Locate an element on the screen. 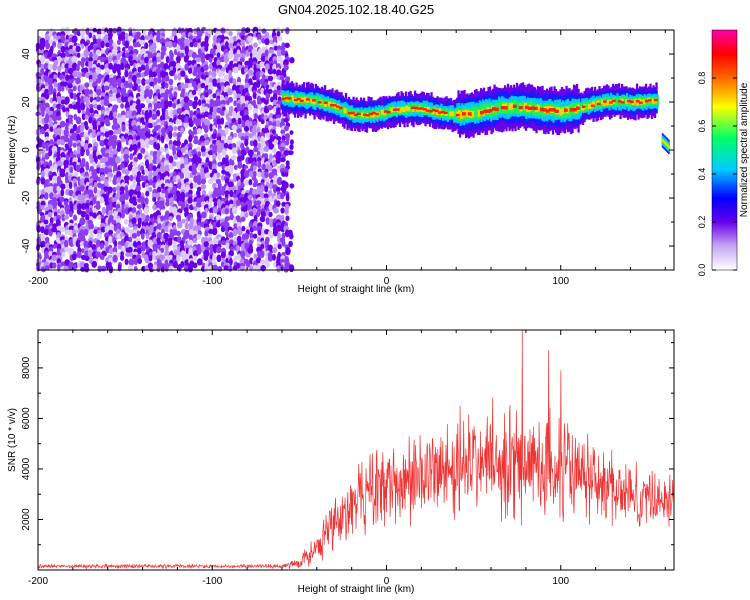  snr-ylabel: SNR (10 * v/v) is located at coordinates (12, 440).